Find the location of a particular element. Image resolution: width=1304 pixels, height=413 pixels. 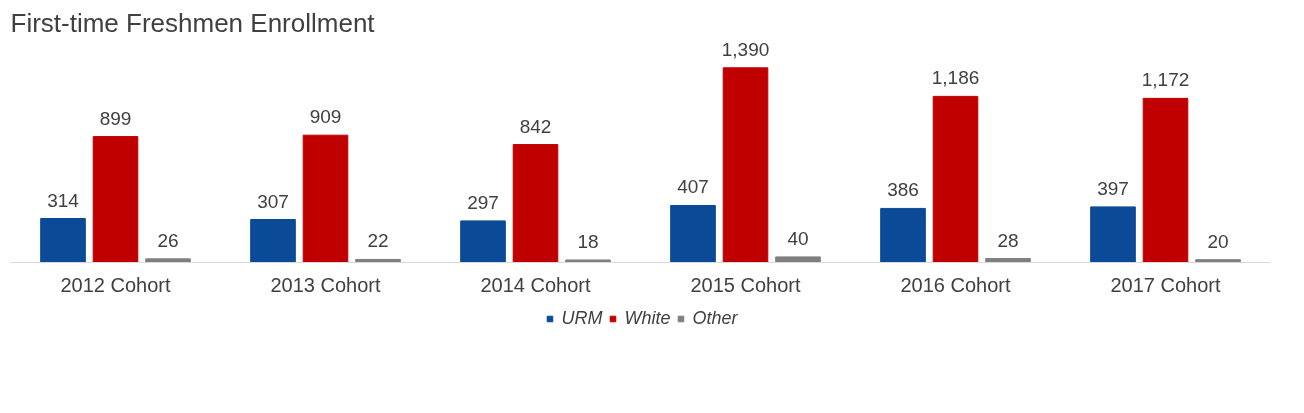

x-tick-label: 2015 Cohort is located at coordinates (745, 284).